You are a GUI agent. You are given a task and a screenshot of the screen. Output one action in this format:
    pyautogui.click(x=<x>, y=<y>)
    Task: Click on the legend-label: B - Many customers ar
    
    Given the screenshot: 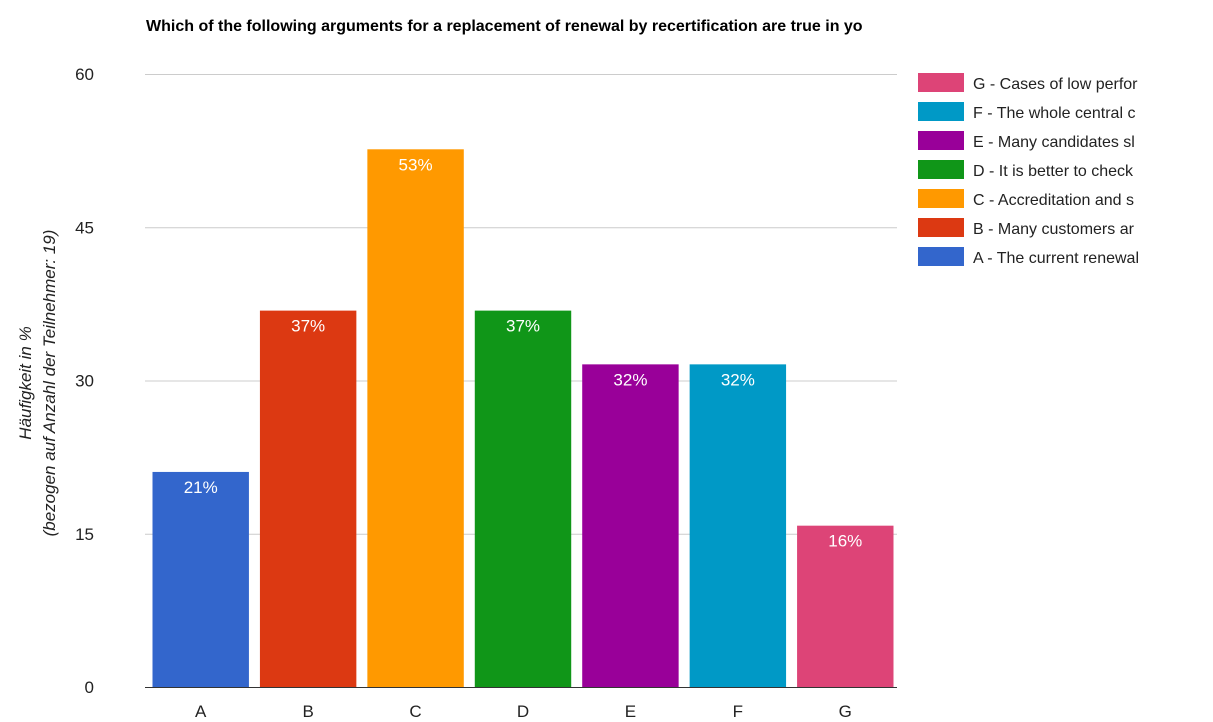 What is the action you would take?
    pyautogui.click(x=1054, y=229)
    